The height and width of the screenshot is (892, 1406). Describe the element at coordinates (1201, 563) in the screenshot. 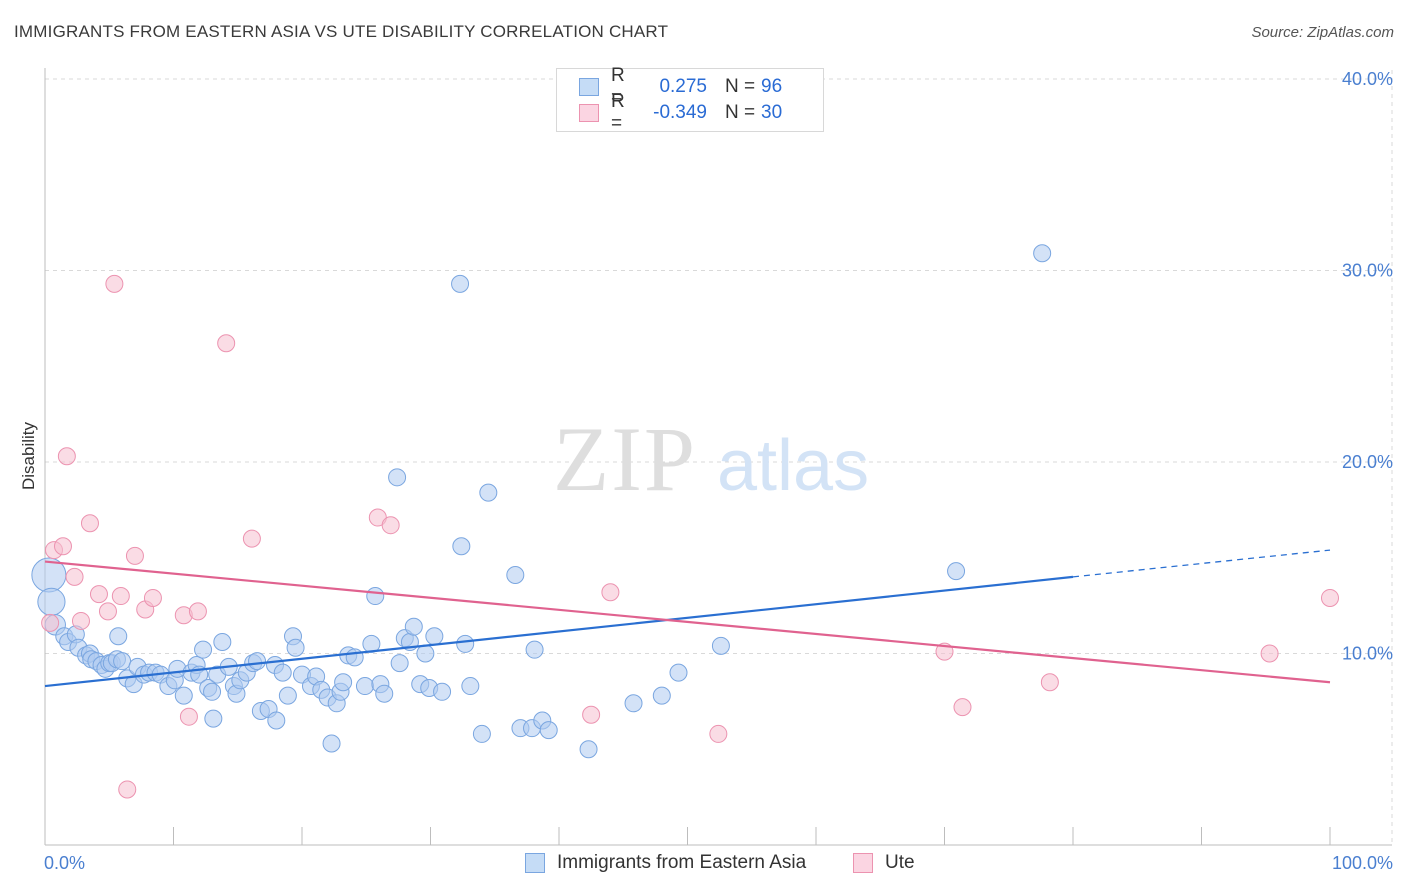

I see `trendline-immigrants-extension` at that location.